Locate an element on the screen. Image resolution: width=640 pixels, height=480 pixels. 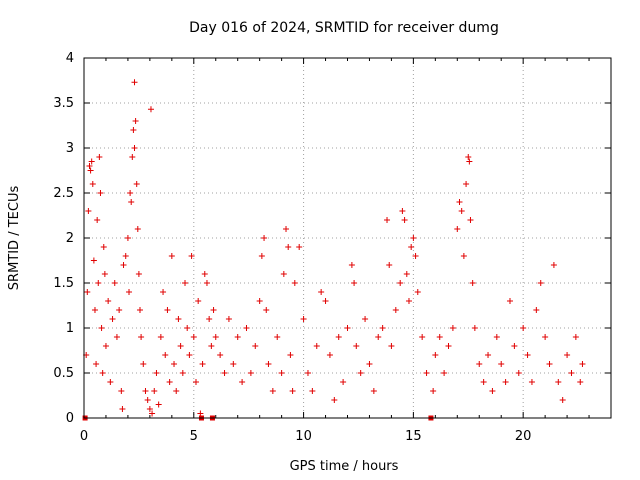
y-tick-label: 0.5 is located at coordinates (63, 373).